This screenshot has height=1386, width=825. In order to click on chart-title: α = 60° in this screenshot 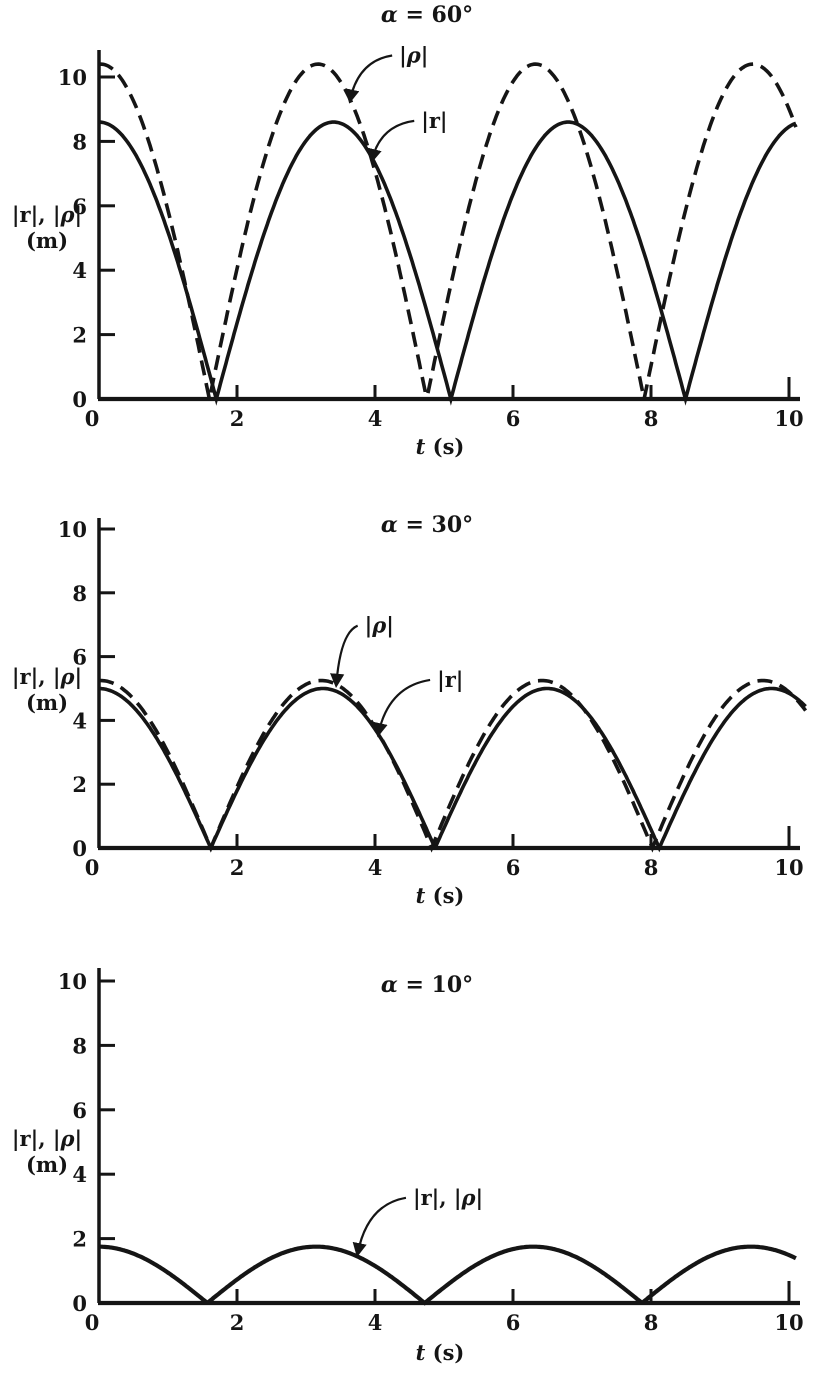, I will do `click(427, 15)`.